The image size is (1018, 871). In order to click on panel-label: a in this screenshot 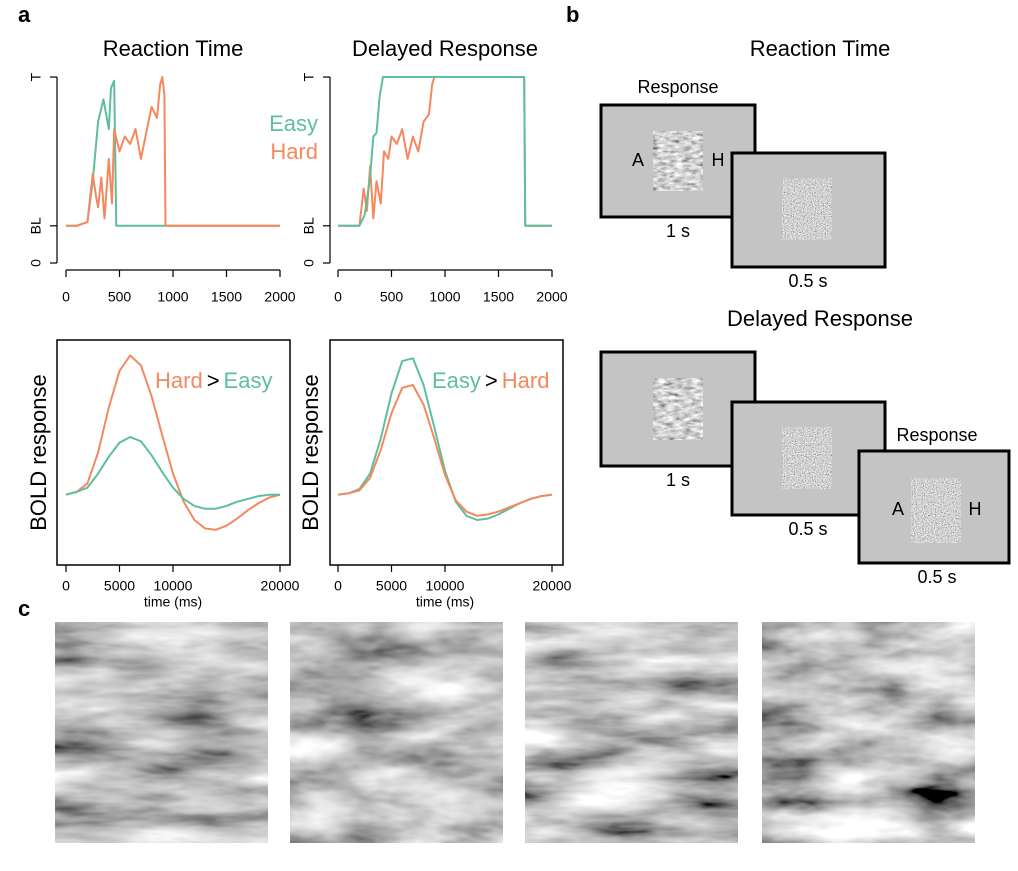, I will do `click(24, 14)`.